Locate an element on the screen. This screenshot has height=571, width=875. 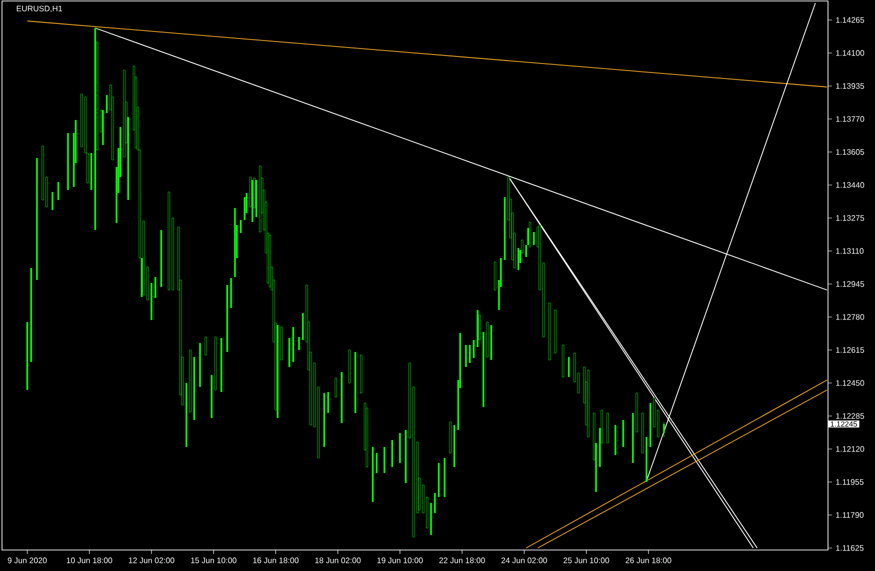
x-tick-label: 9 Jun 2020 is located at coordinates (27, 561).